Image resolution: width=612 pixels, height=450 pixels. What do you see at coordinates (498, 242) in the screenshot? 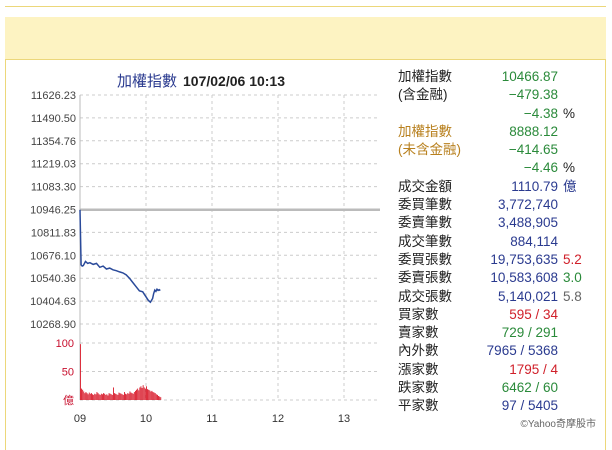
I see `stat-row: 成交筆數 884,114` at bounding box center [498, 242].